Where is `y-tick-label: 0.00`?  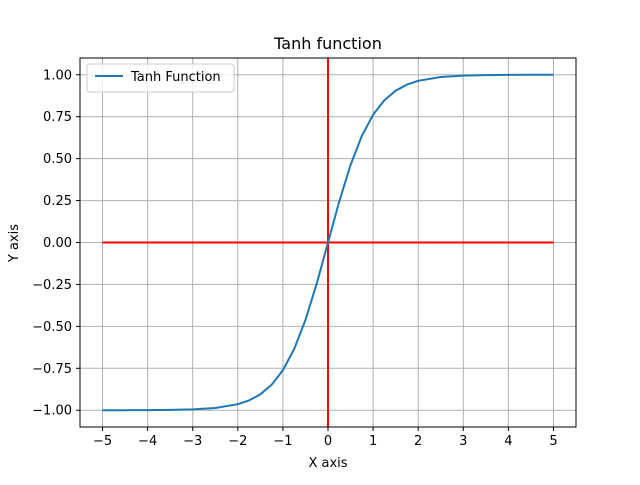 y-tick-label: 0.00 is located at coordinates (57, 243).